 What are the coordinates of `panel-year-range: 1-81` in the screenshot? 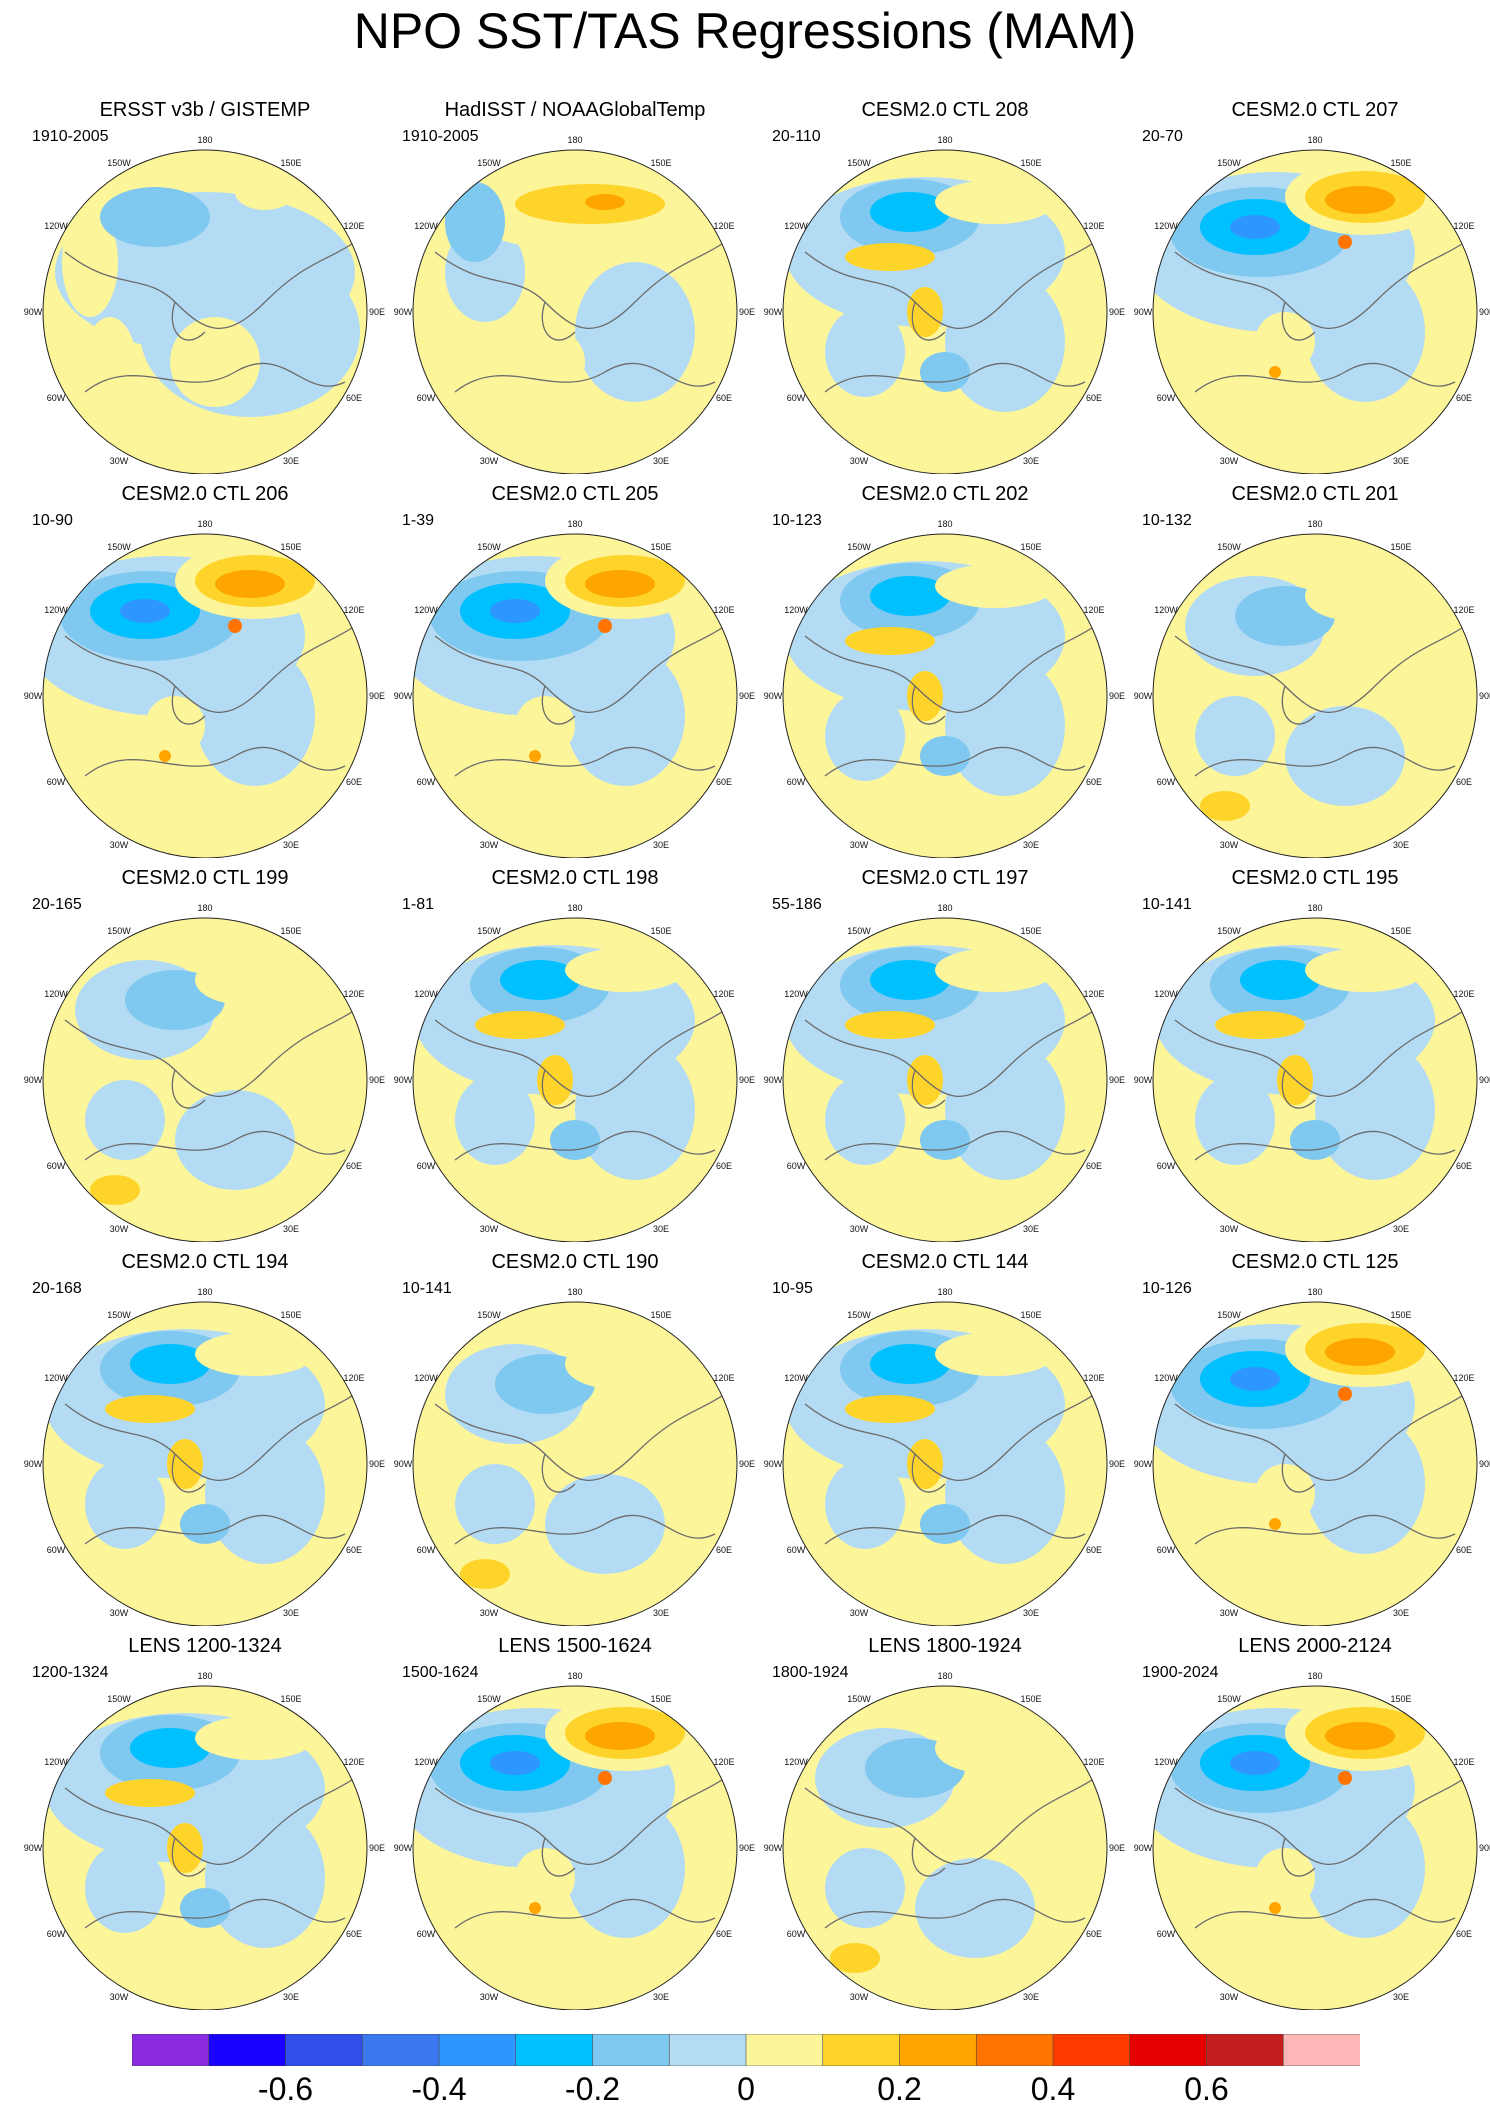 It's located at (418, 904).